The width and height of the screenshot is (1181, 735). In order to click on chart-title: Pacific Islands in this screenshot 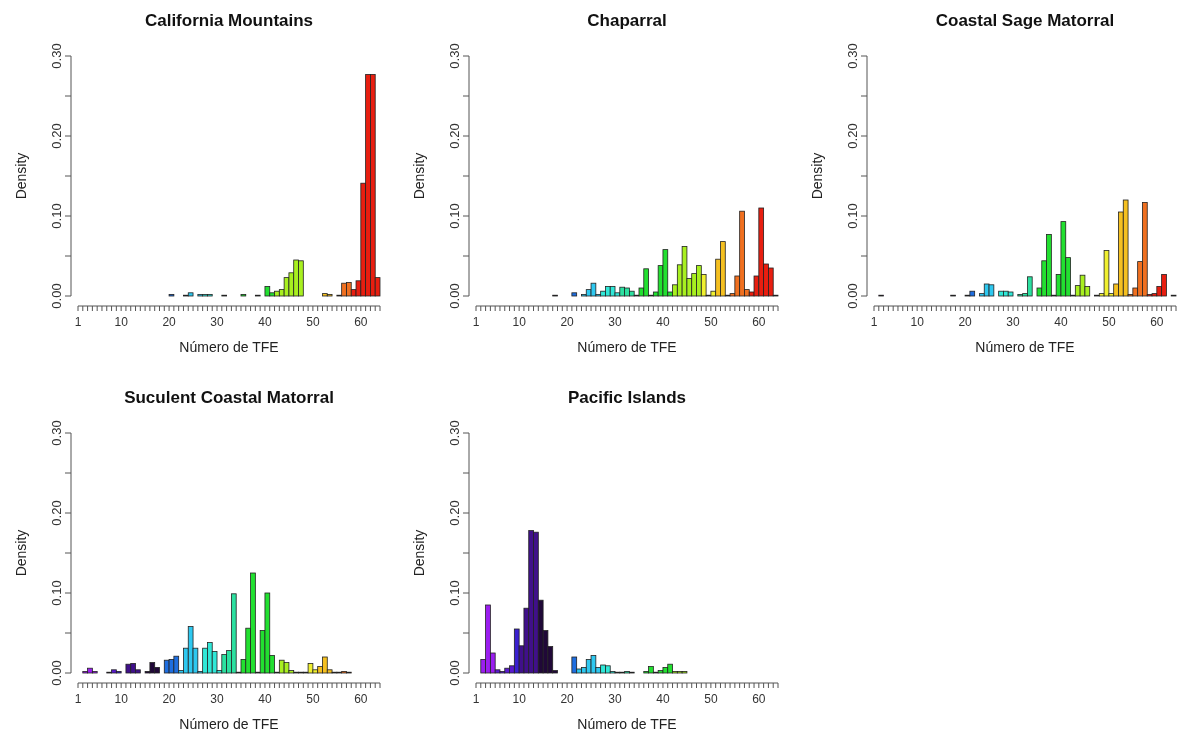, I will do `click(627, 397)`.